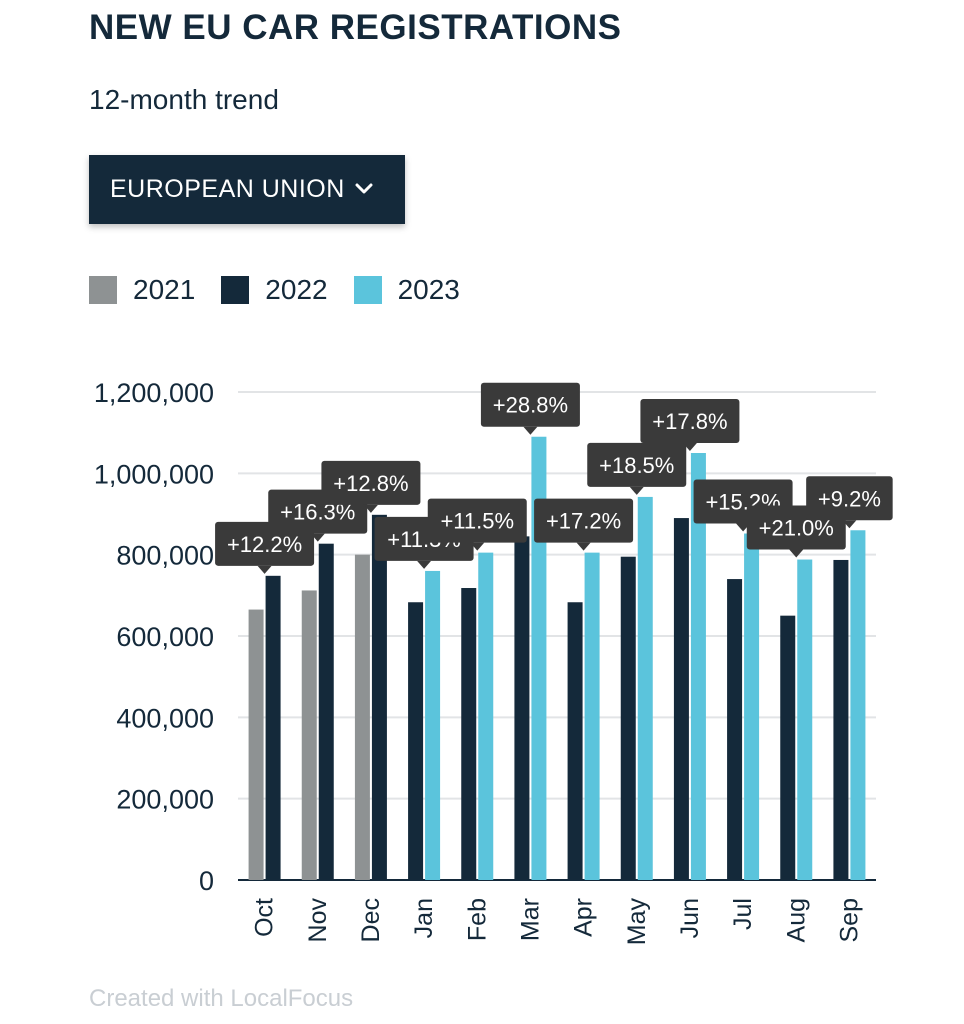 The image size is (964, 1024). What do you see at coordinates (592, 716) in the screenshot?
I see `bar-2023-apr` at bounding box center [592, 716].